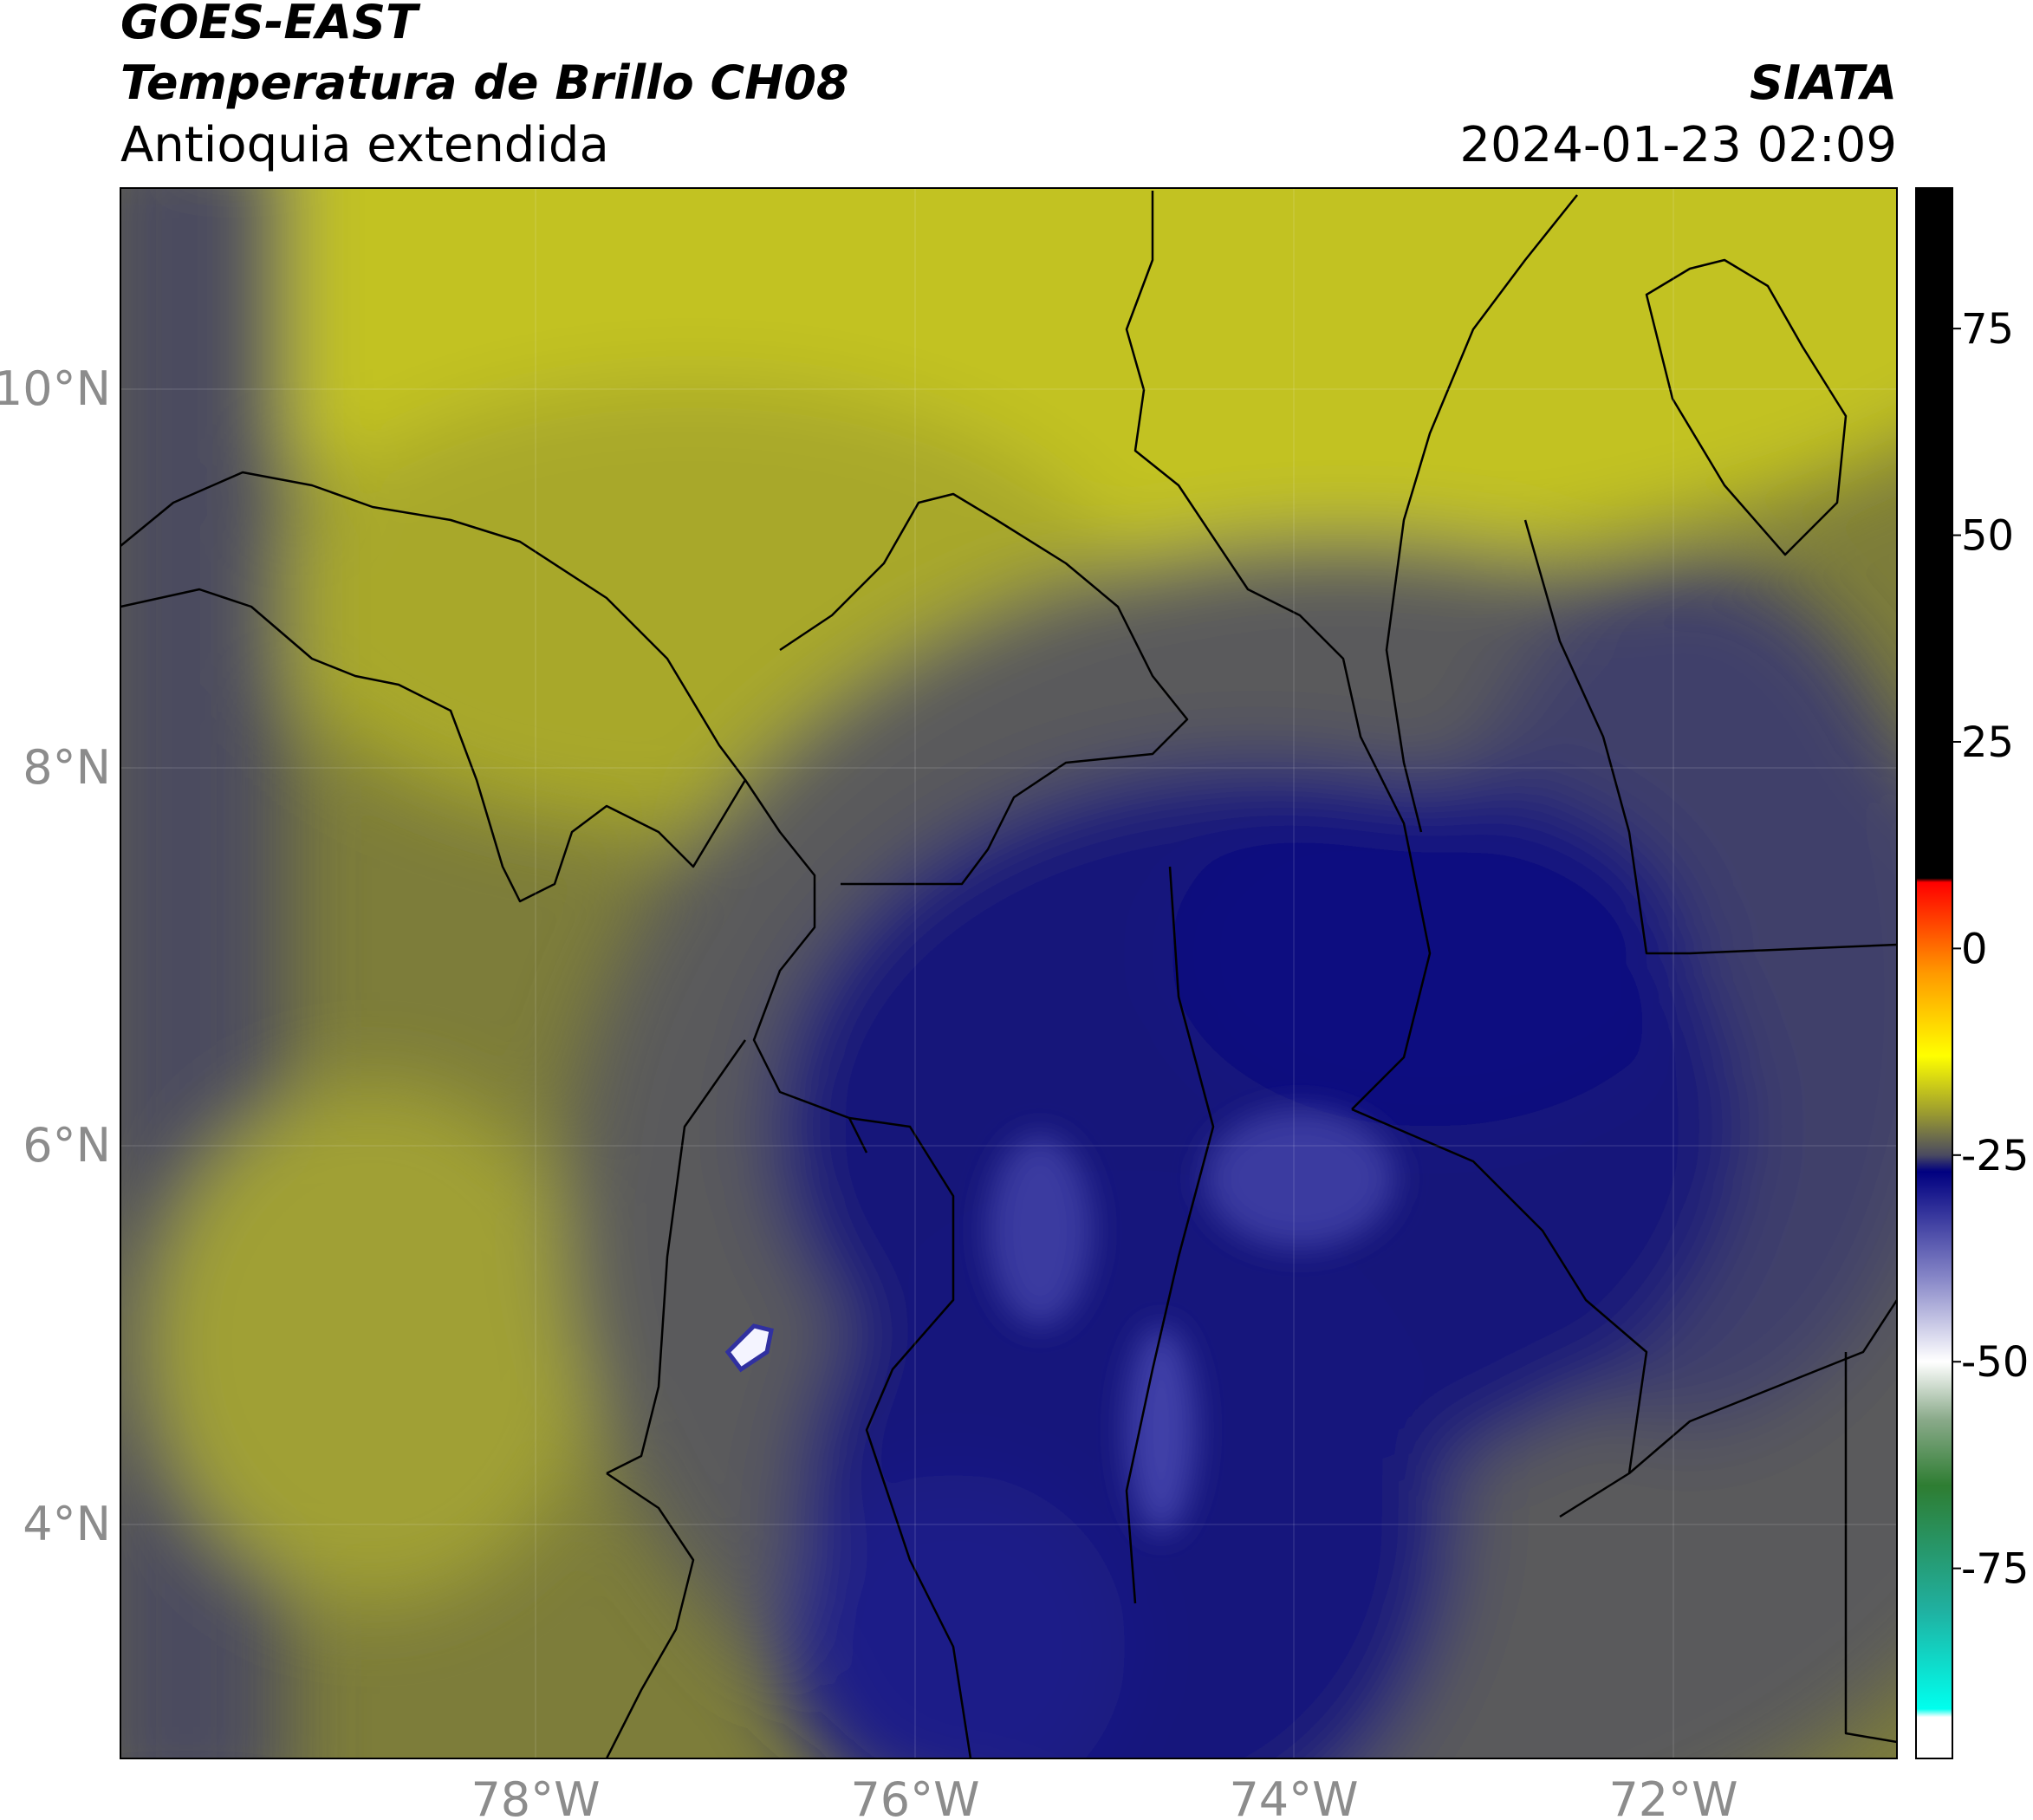 The width and height of the screenshot is (2033, 1820). Describe the element at coordinates (1934, 973) in the screenshot. I see `colorbar-bar` at that location.